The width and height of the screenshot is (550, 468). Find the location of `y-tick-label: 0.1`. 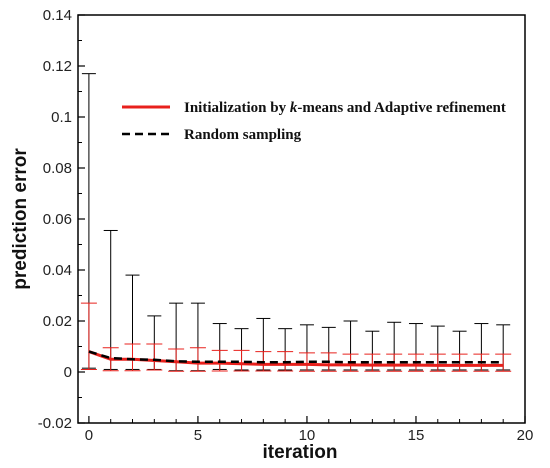

y-tick-label: 0.1 is located at coordinates (61, 117).